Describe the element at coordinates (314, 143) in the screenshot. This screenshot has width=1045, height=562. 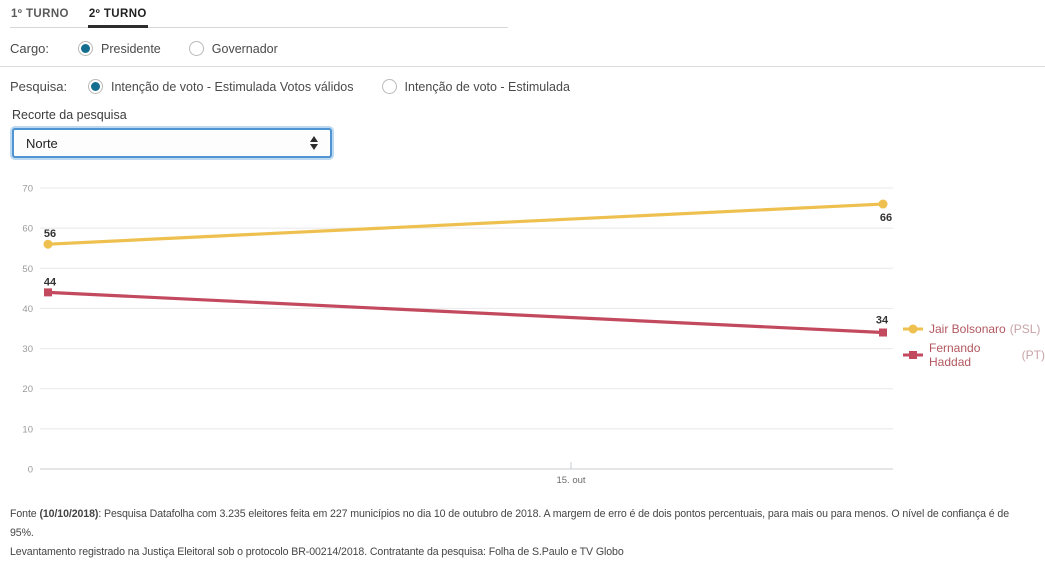
I see `select-spinner-icon` at that location.